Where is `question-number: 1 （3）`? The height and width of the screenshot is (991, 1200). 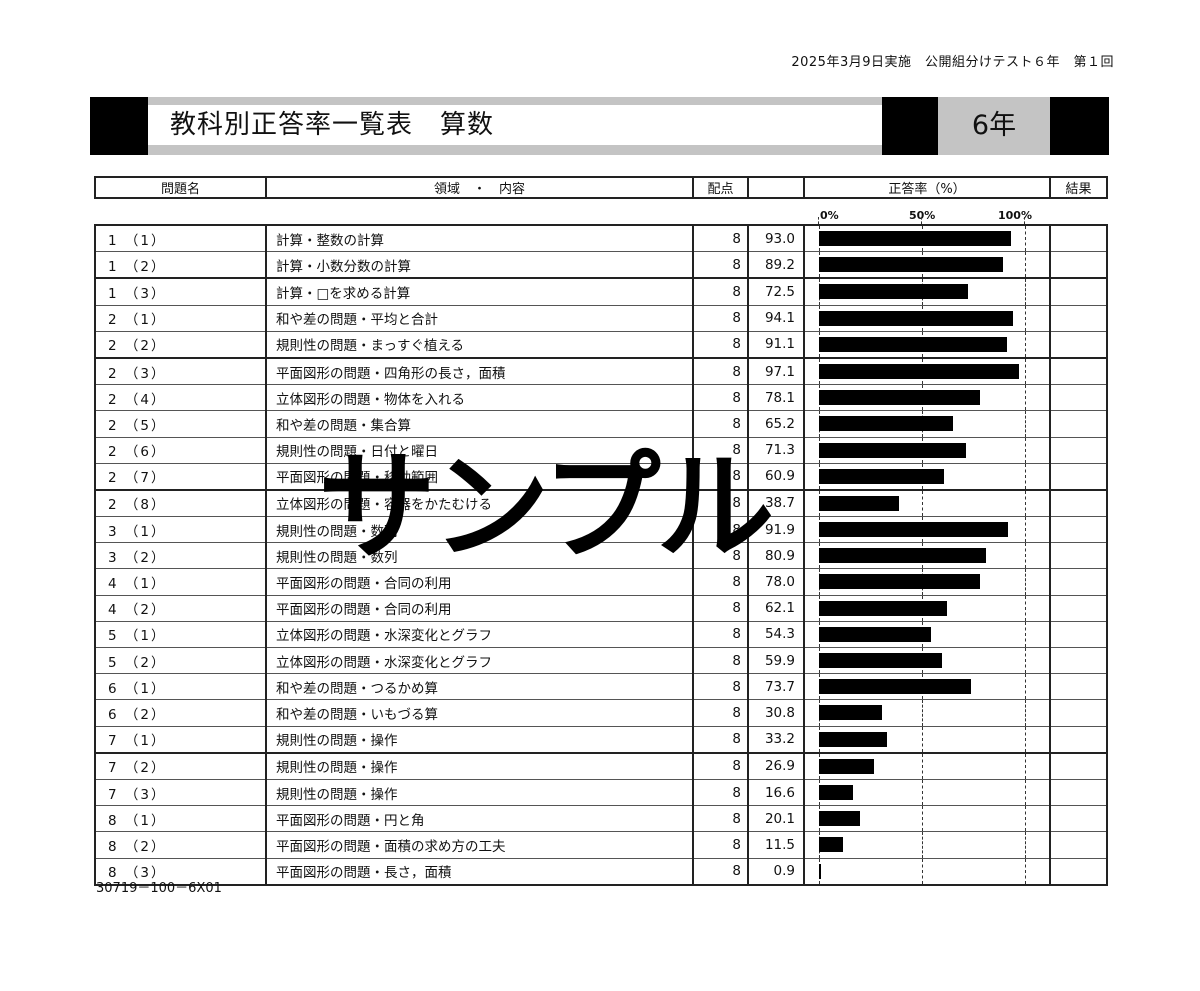
question-number: 1 （3） is located at coordinates (180, 292).